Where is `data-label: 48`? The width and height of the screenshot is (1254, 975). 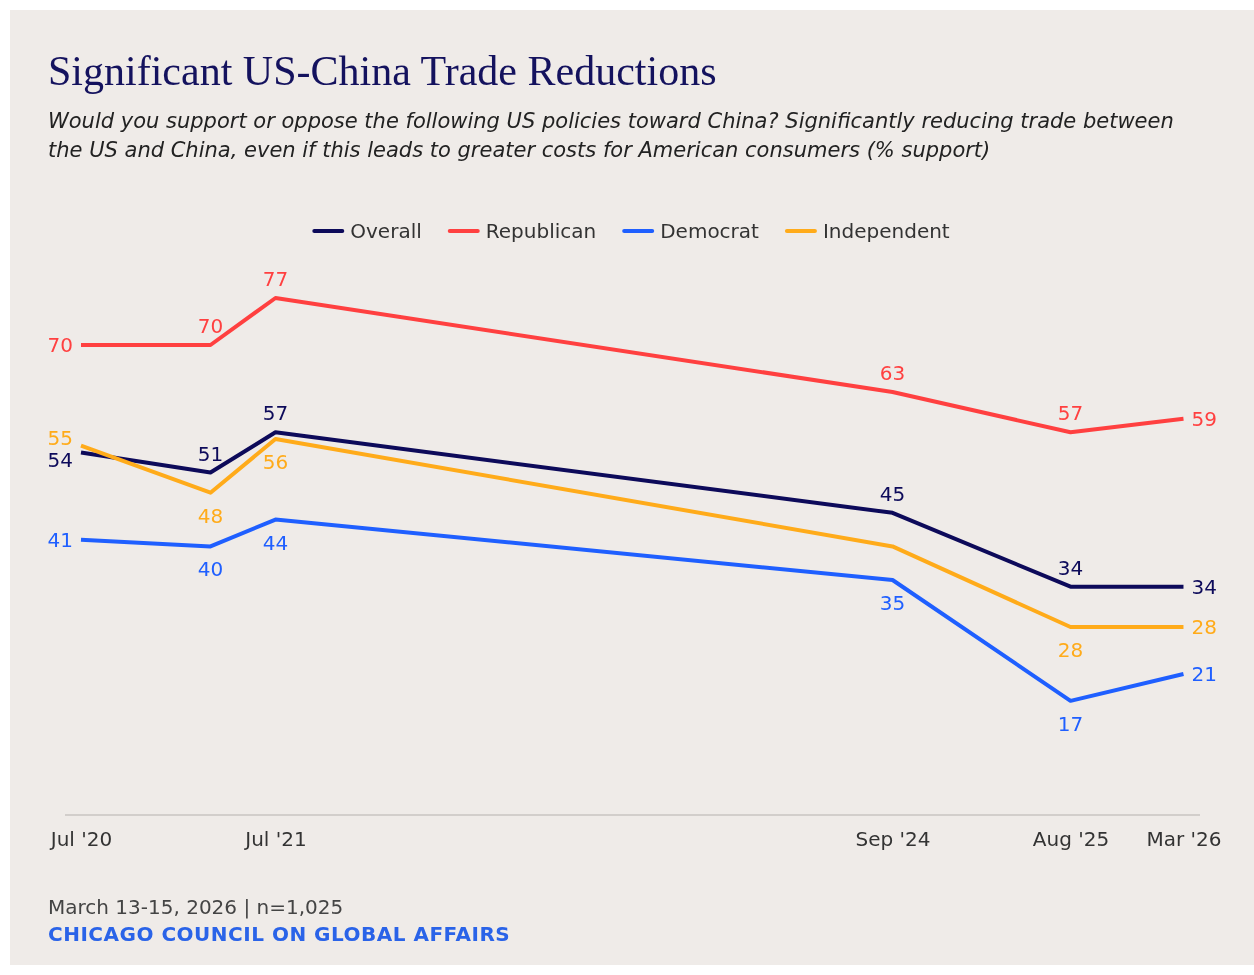
data-label: 48 is located at coordinates (210, 515).